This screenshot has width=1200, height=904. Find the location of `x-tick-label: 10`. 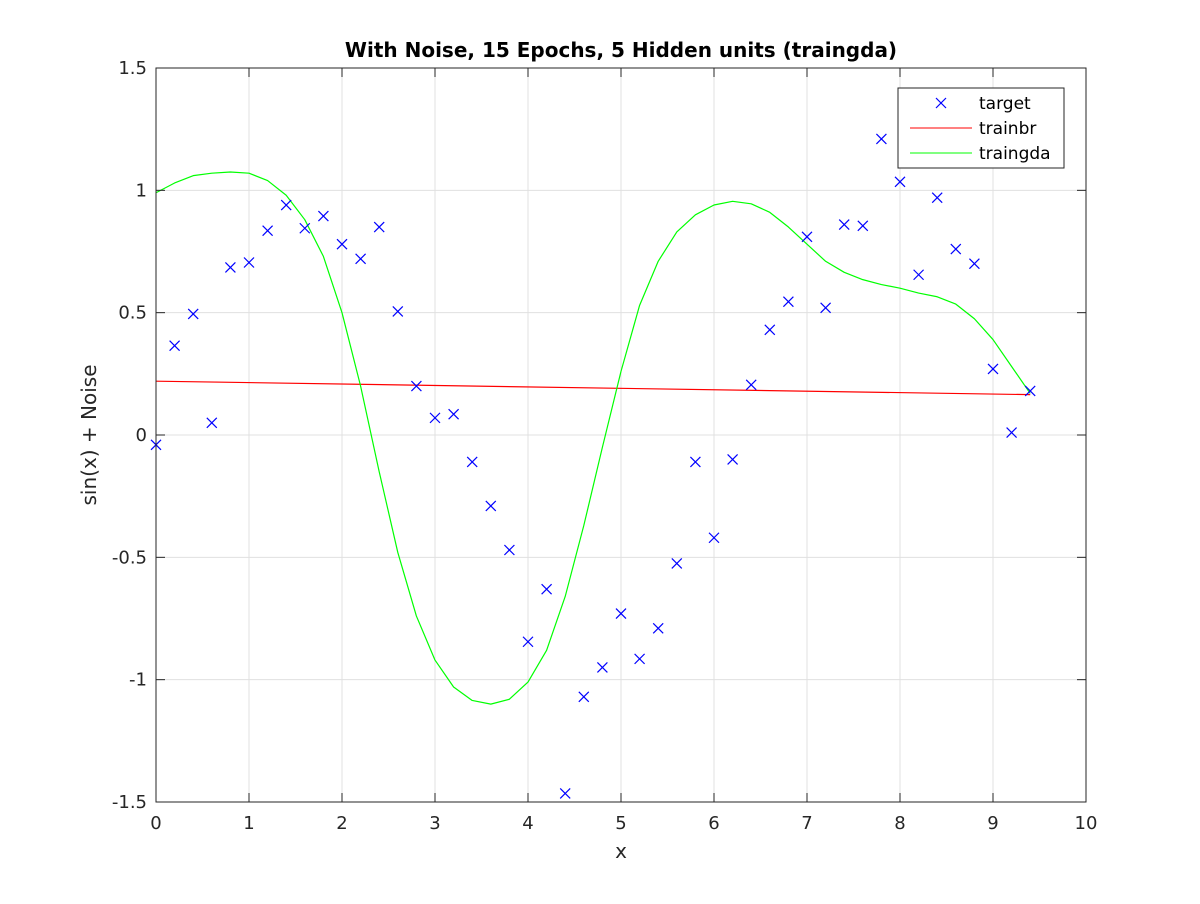

x-tick-label: 10 is located at coordinates (1086, 823).